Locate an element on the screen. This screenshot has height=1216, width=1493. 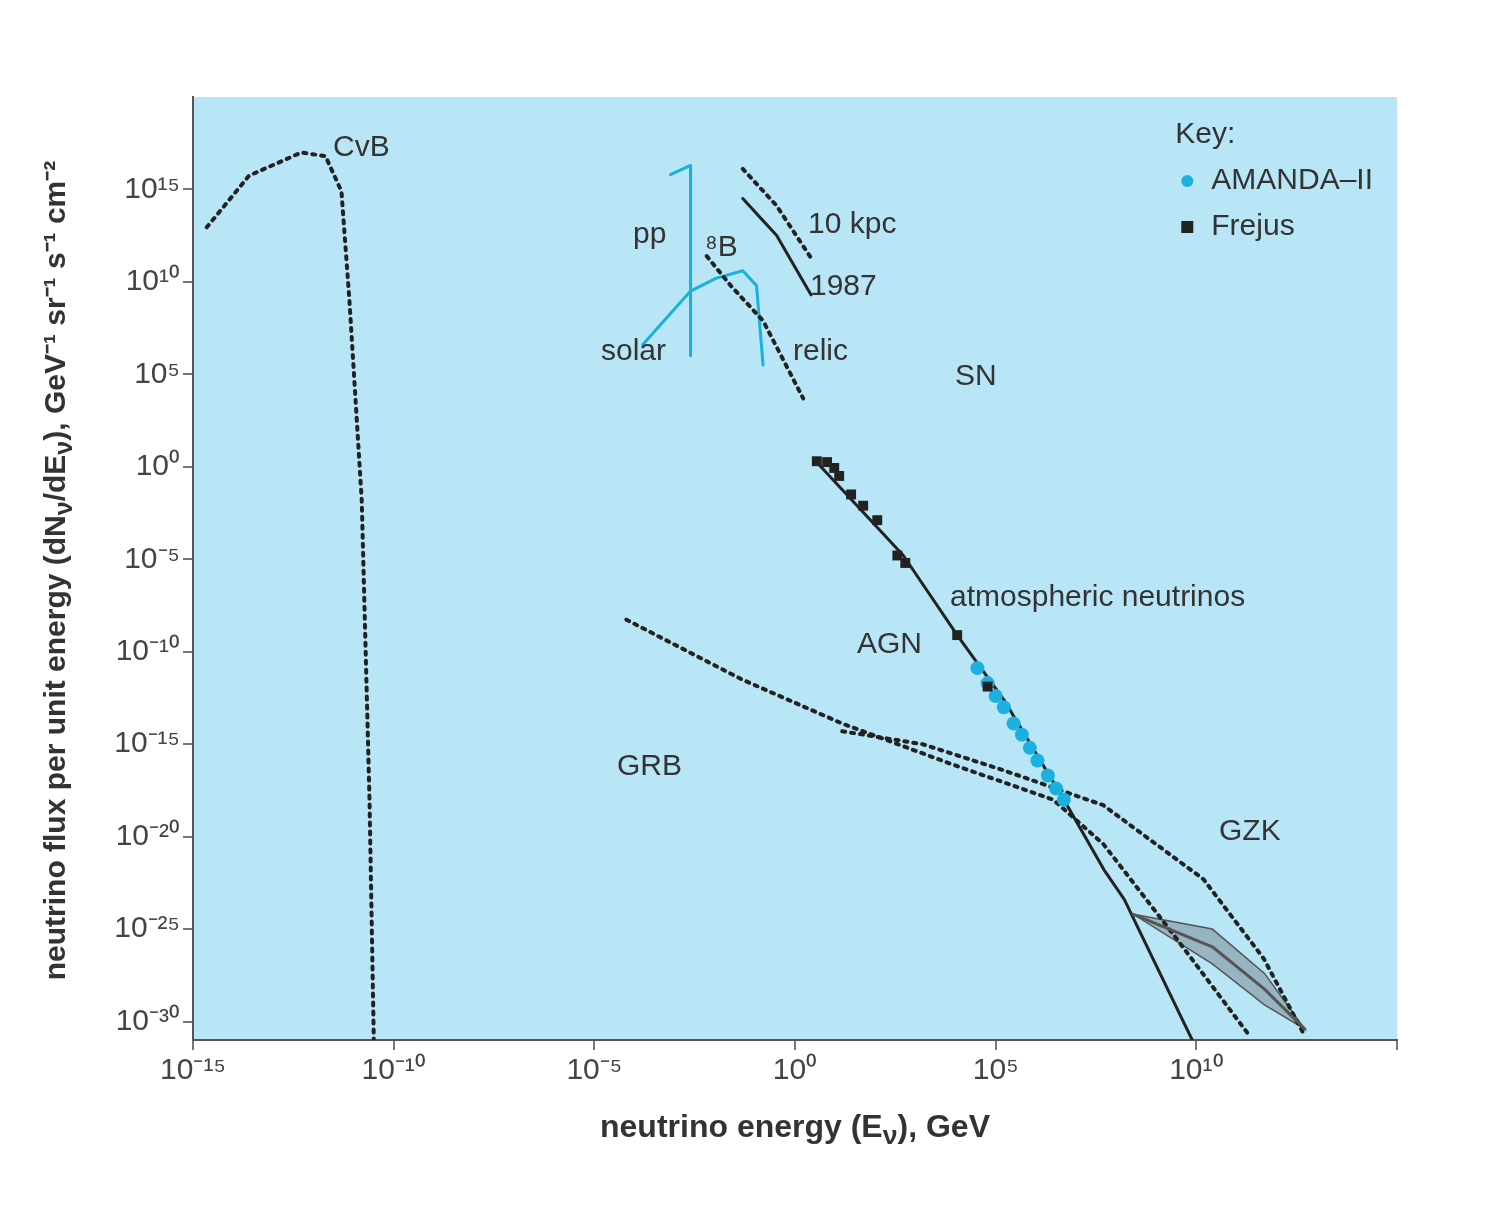
x-tick-label: 10¹⁰ is located at coordinates (1196, 1069).